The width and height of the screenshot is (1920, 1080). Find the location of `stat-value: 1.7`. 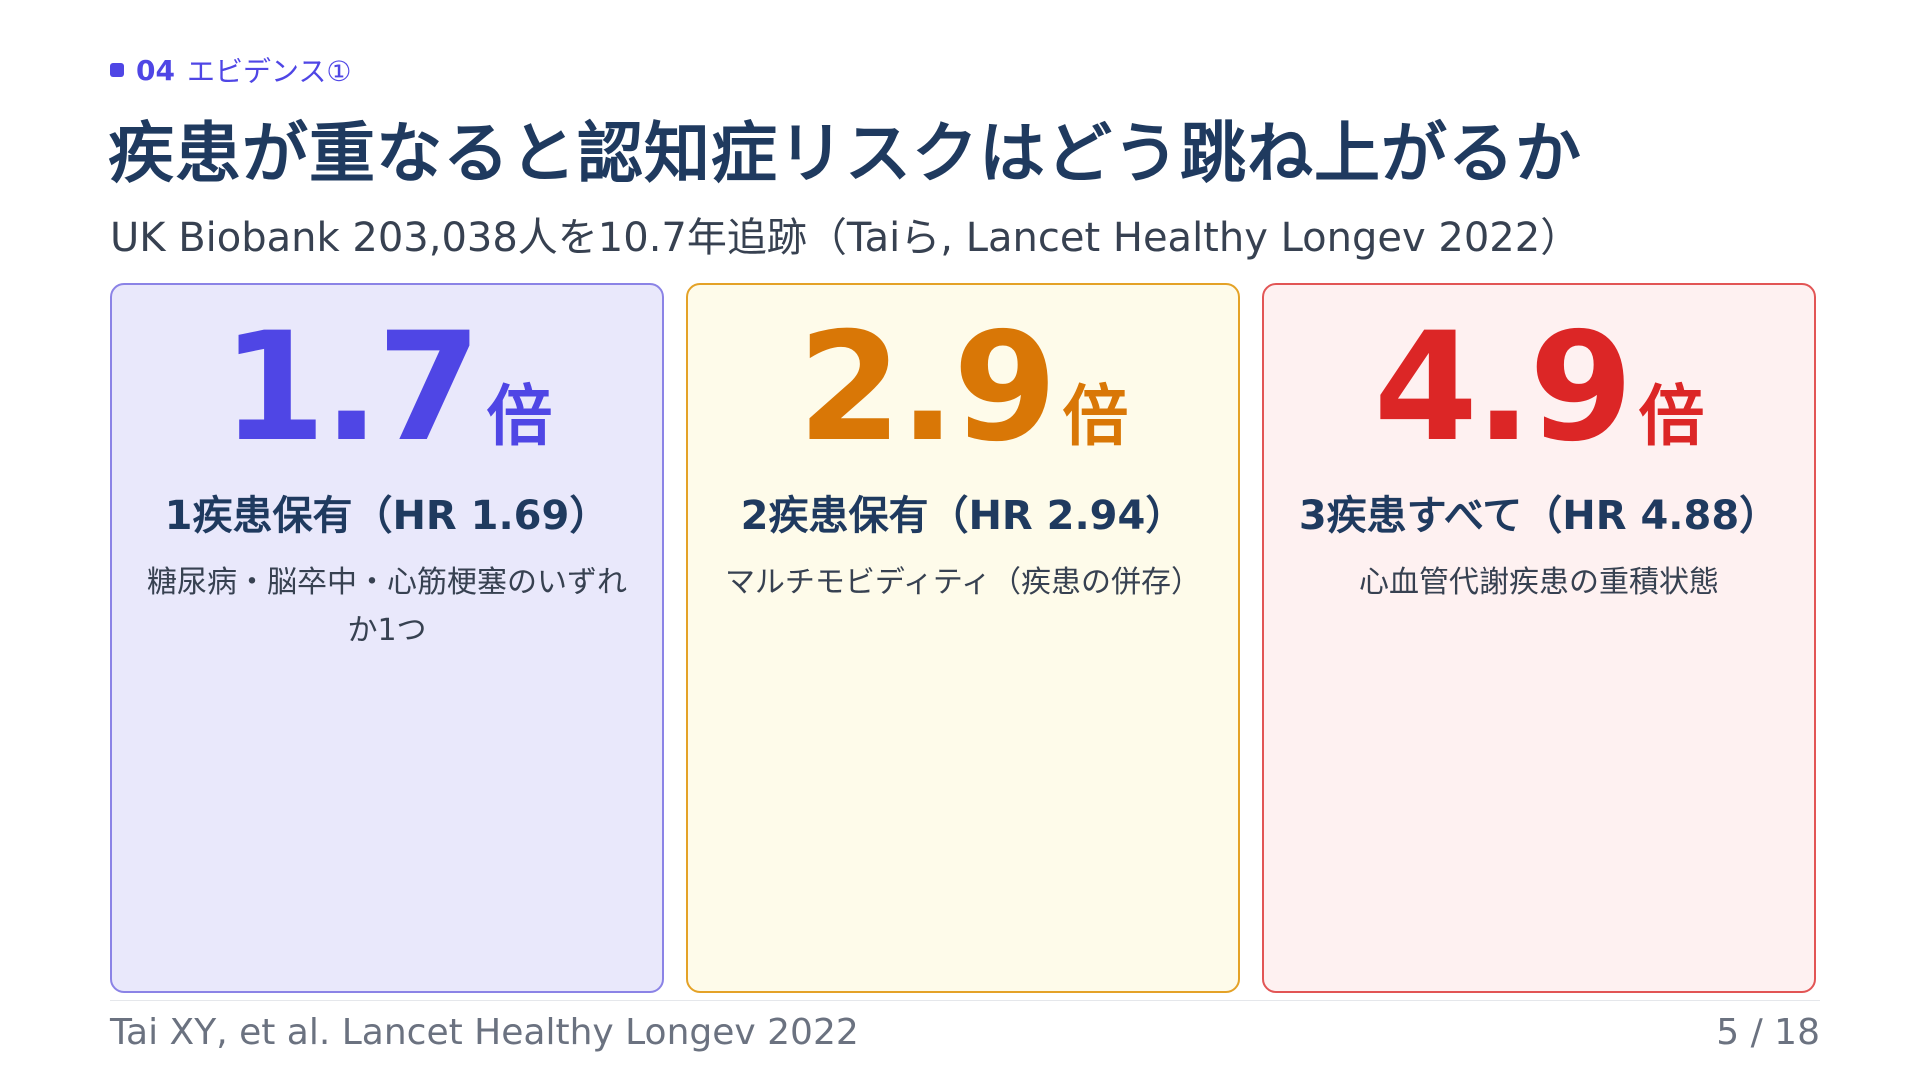

stat-value: 1.7 is located at coordinates (351, 388).